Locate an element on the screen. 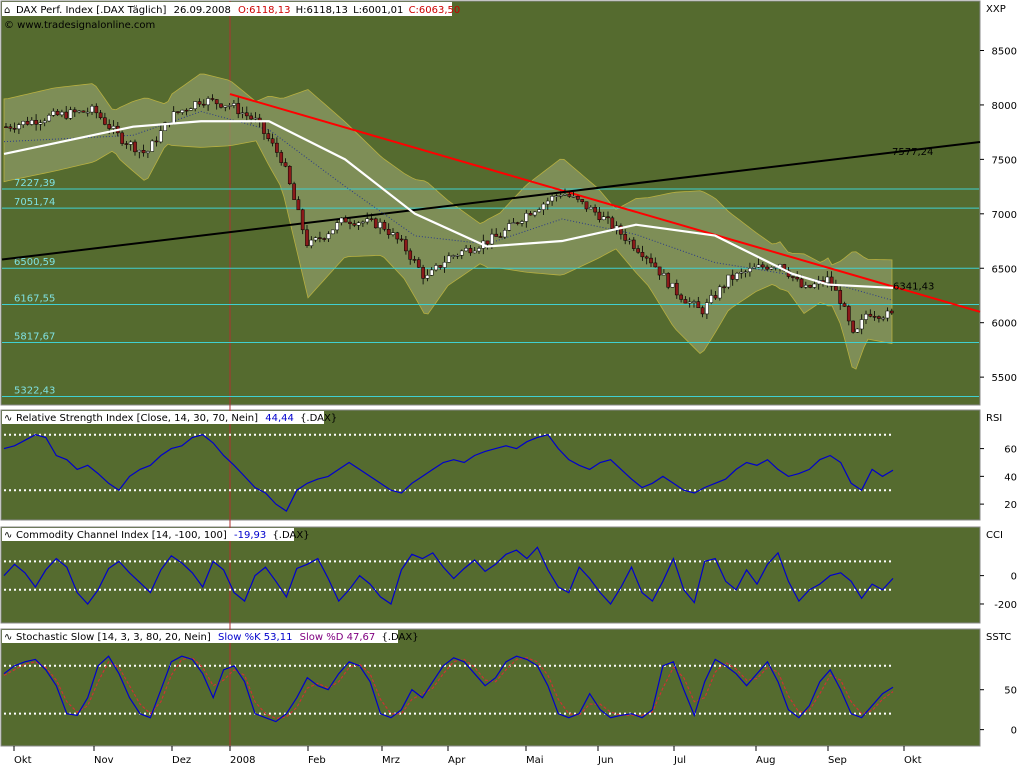 Image resolution: width=1024 pixels, height=768 pixels. header-low: L:6001,01 is located at coordinates (378, 10).